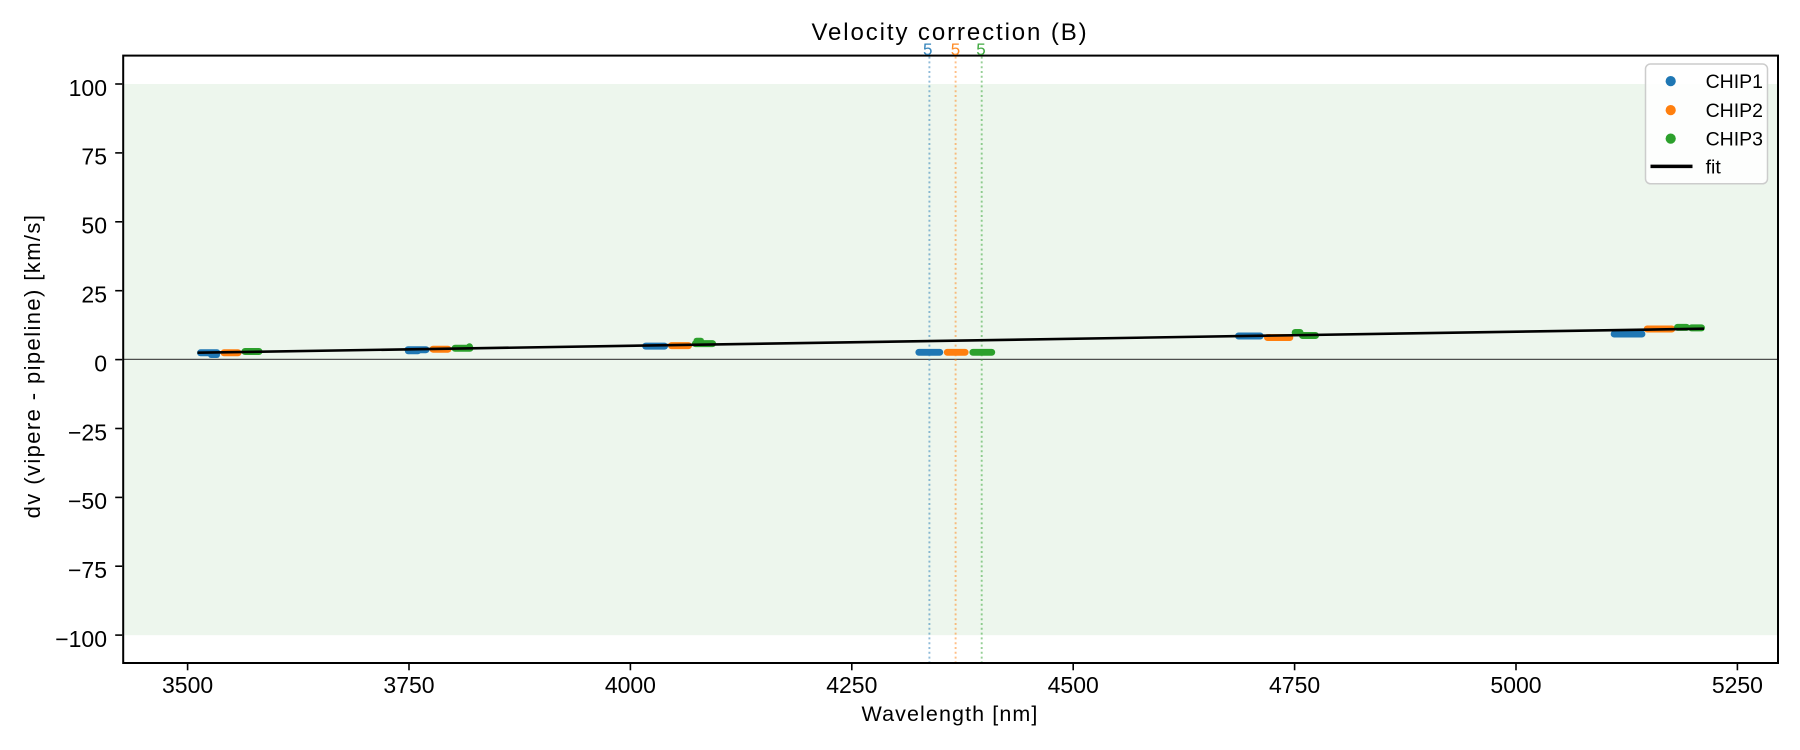  What do you see at coordinates (88, 88) in the screenshot?
I see `svg-text: 100` at bounding box center [88, 88].